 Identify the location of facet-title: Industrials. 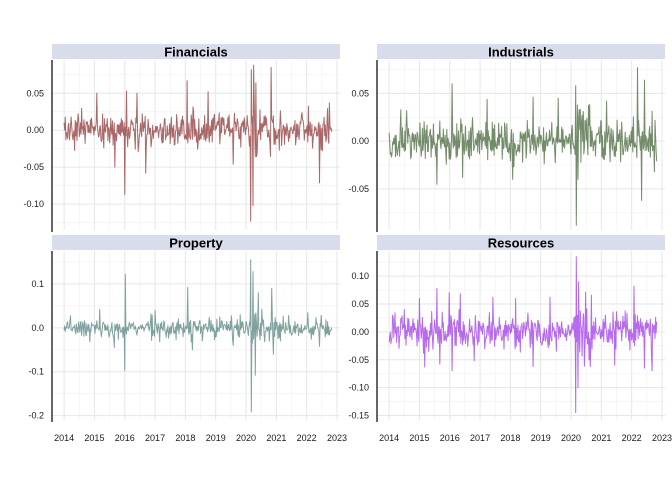
(521, 52).